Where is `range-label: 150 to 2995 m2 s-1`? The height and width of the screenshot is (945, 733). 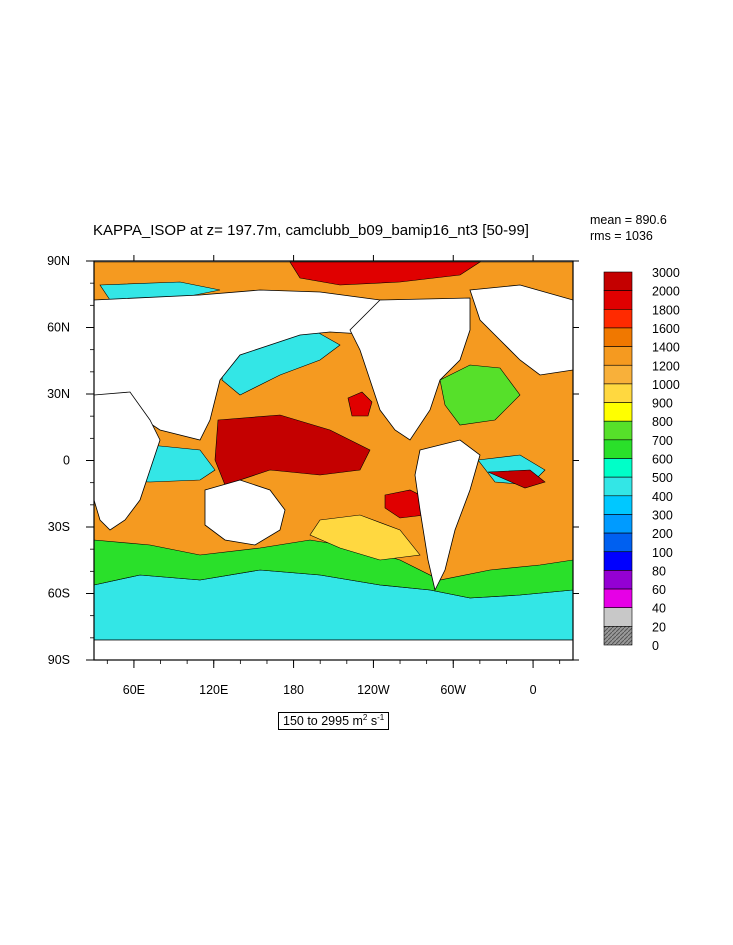
range-label: 150 to 2995 m2 s-1 is located at coordinates (334, 721).